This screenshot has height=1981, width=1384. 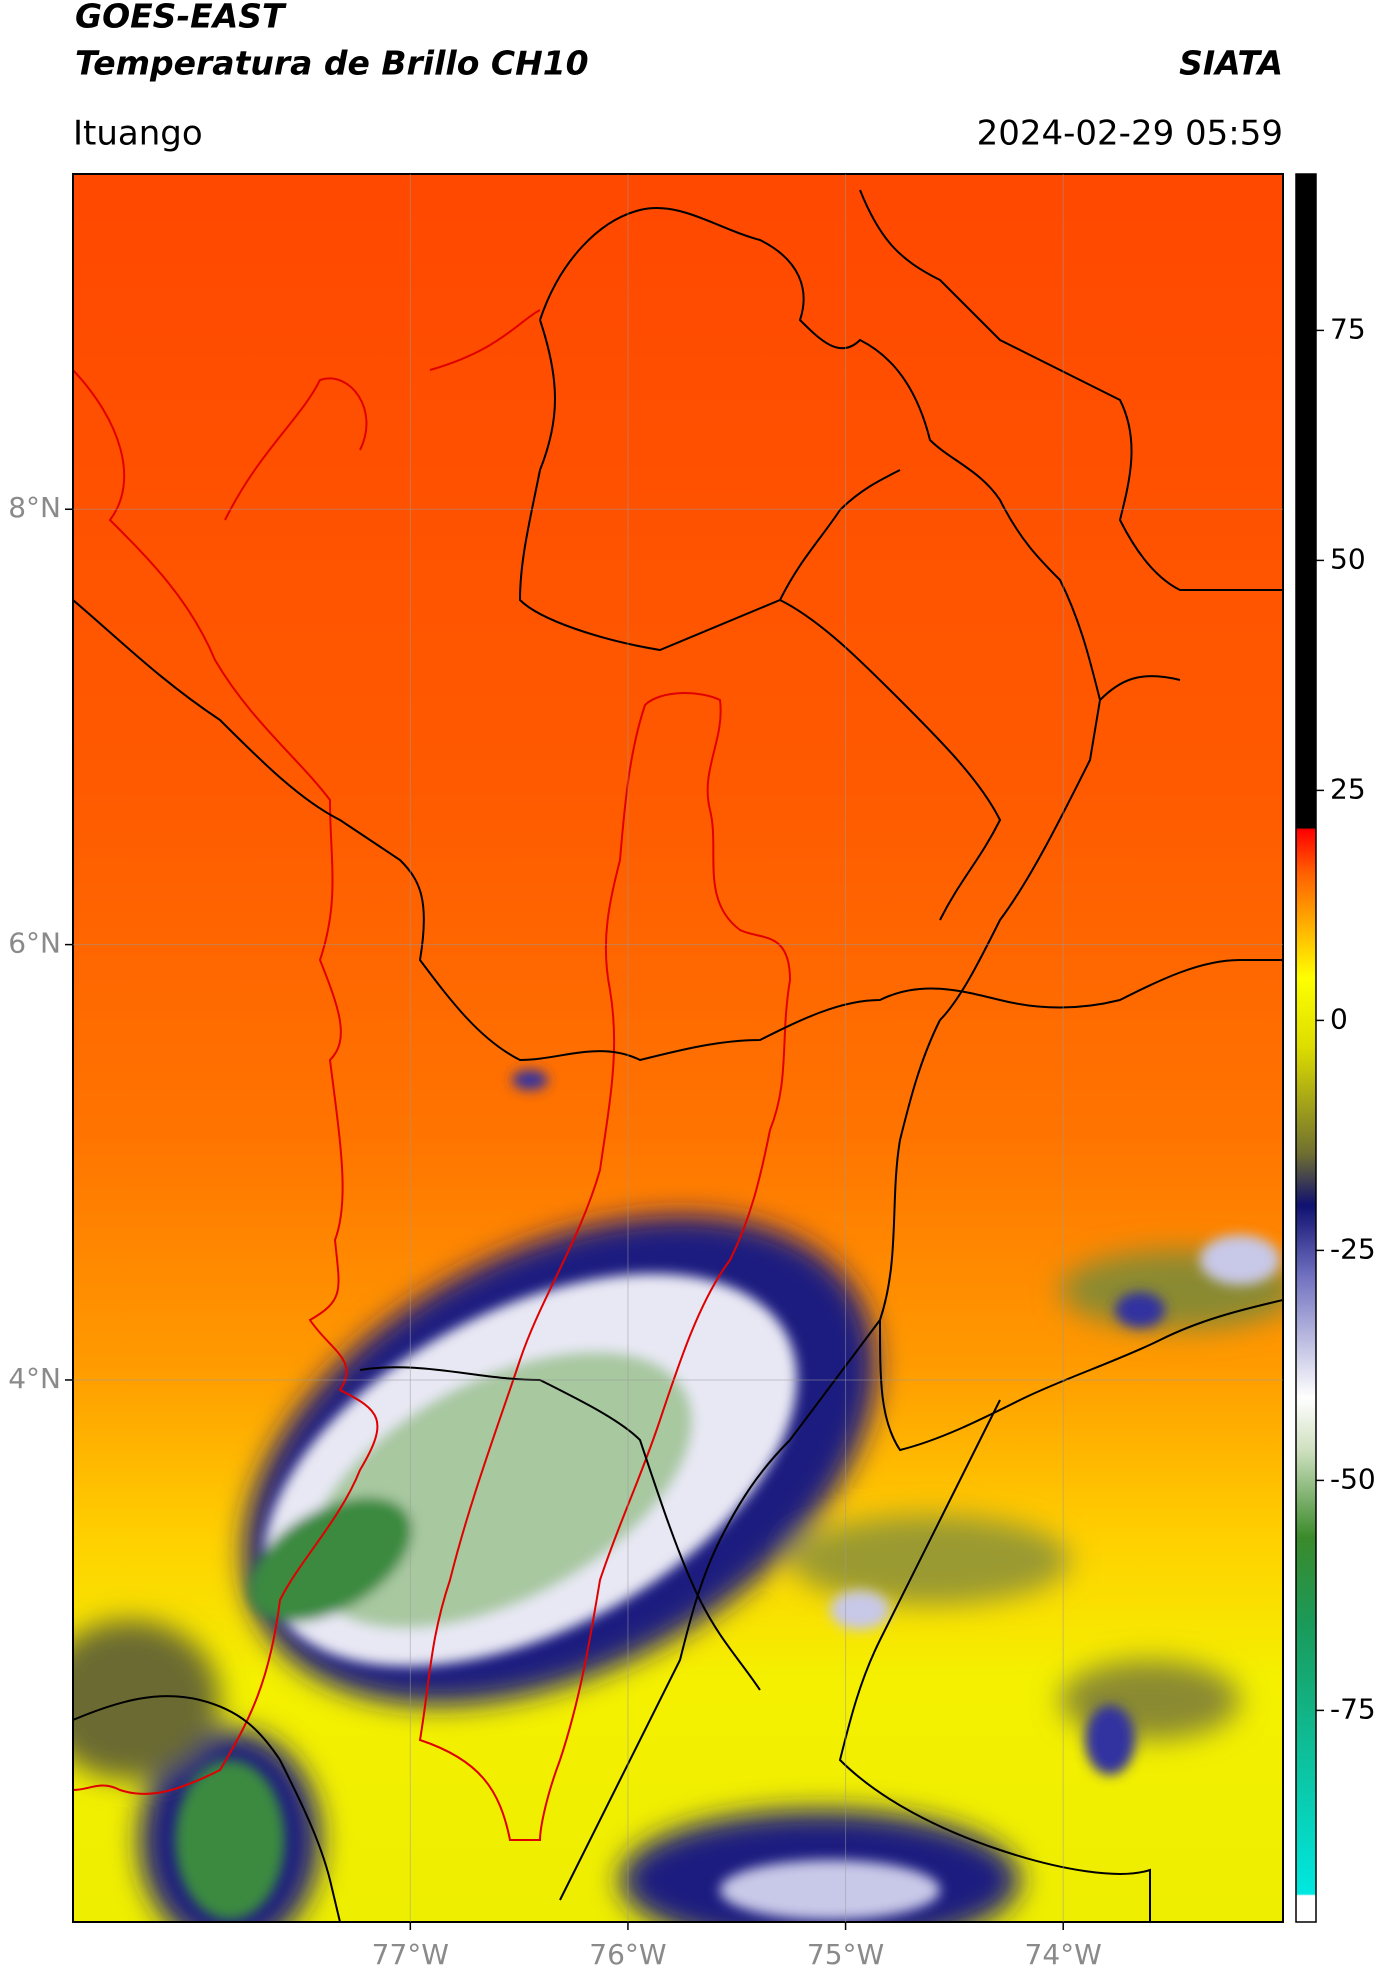 What do you see at coordinates (845, 1954) in the screenshot?
I see `x-tick-label: 75°W` at bounding box center [845, 1954].